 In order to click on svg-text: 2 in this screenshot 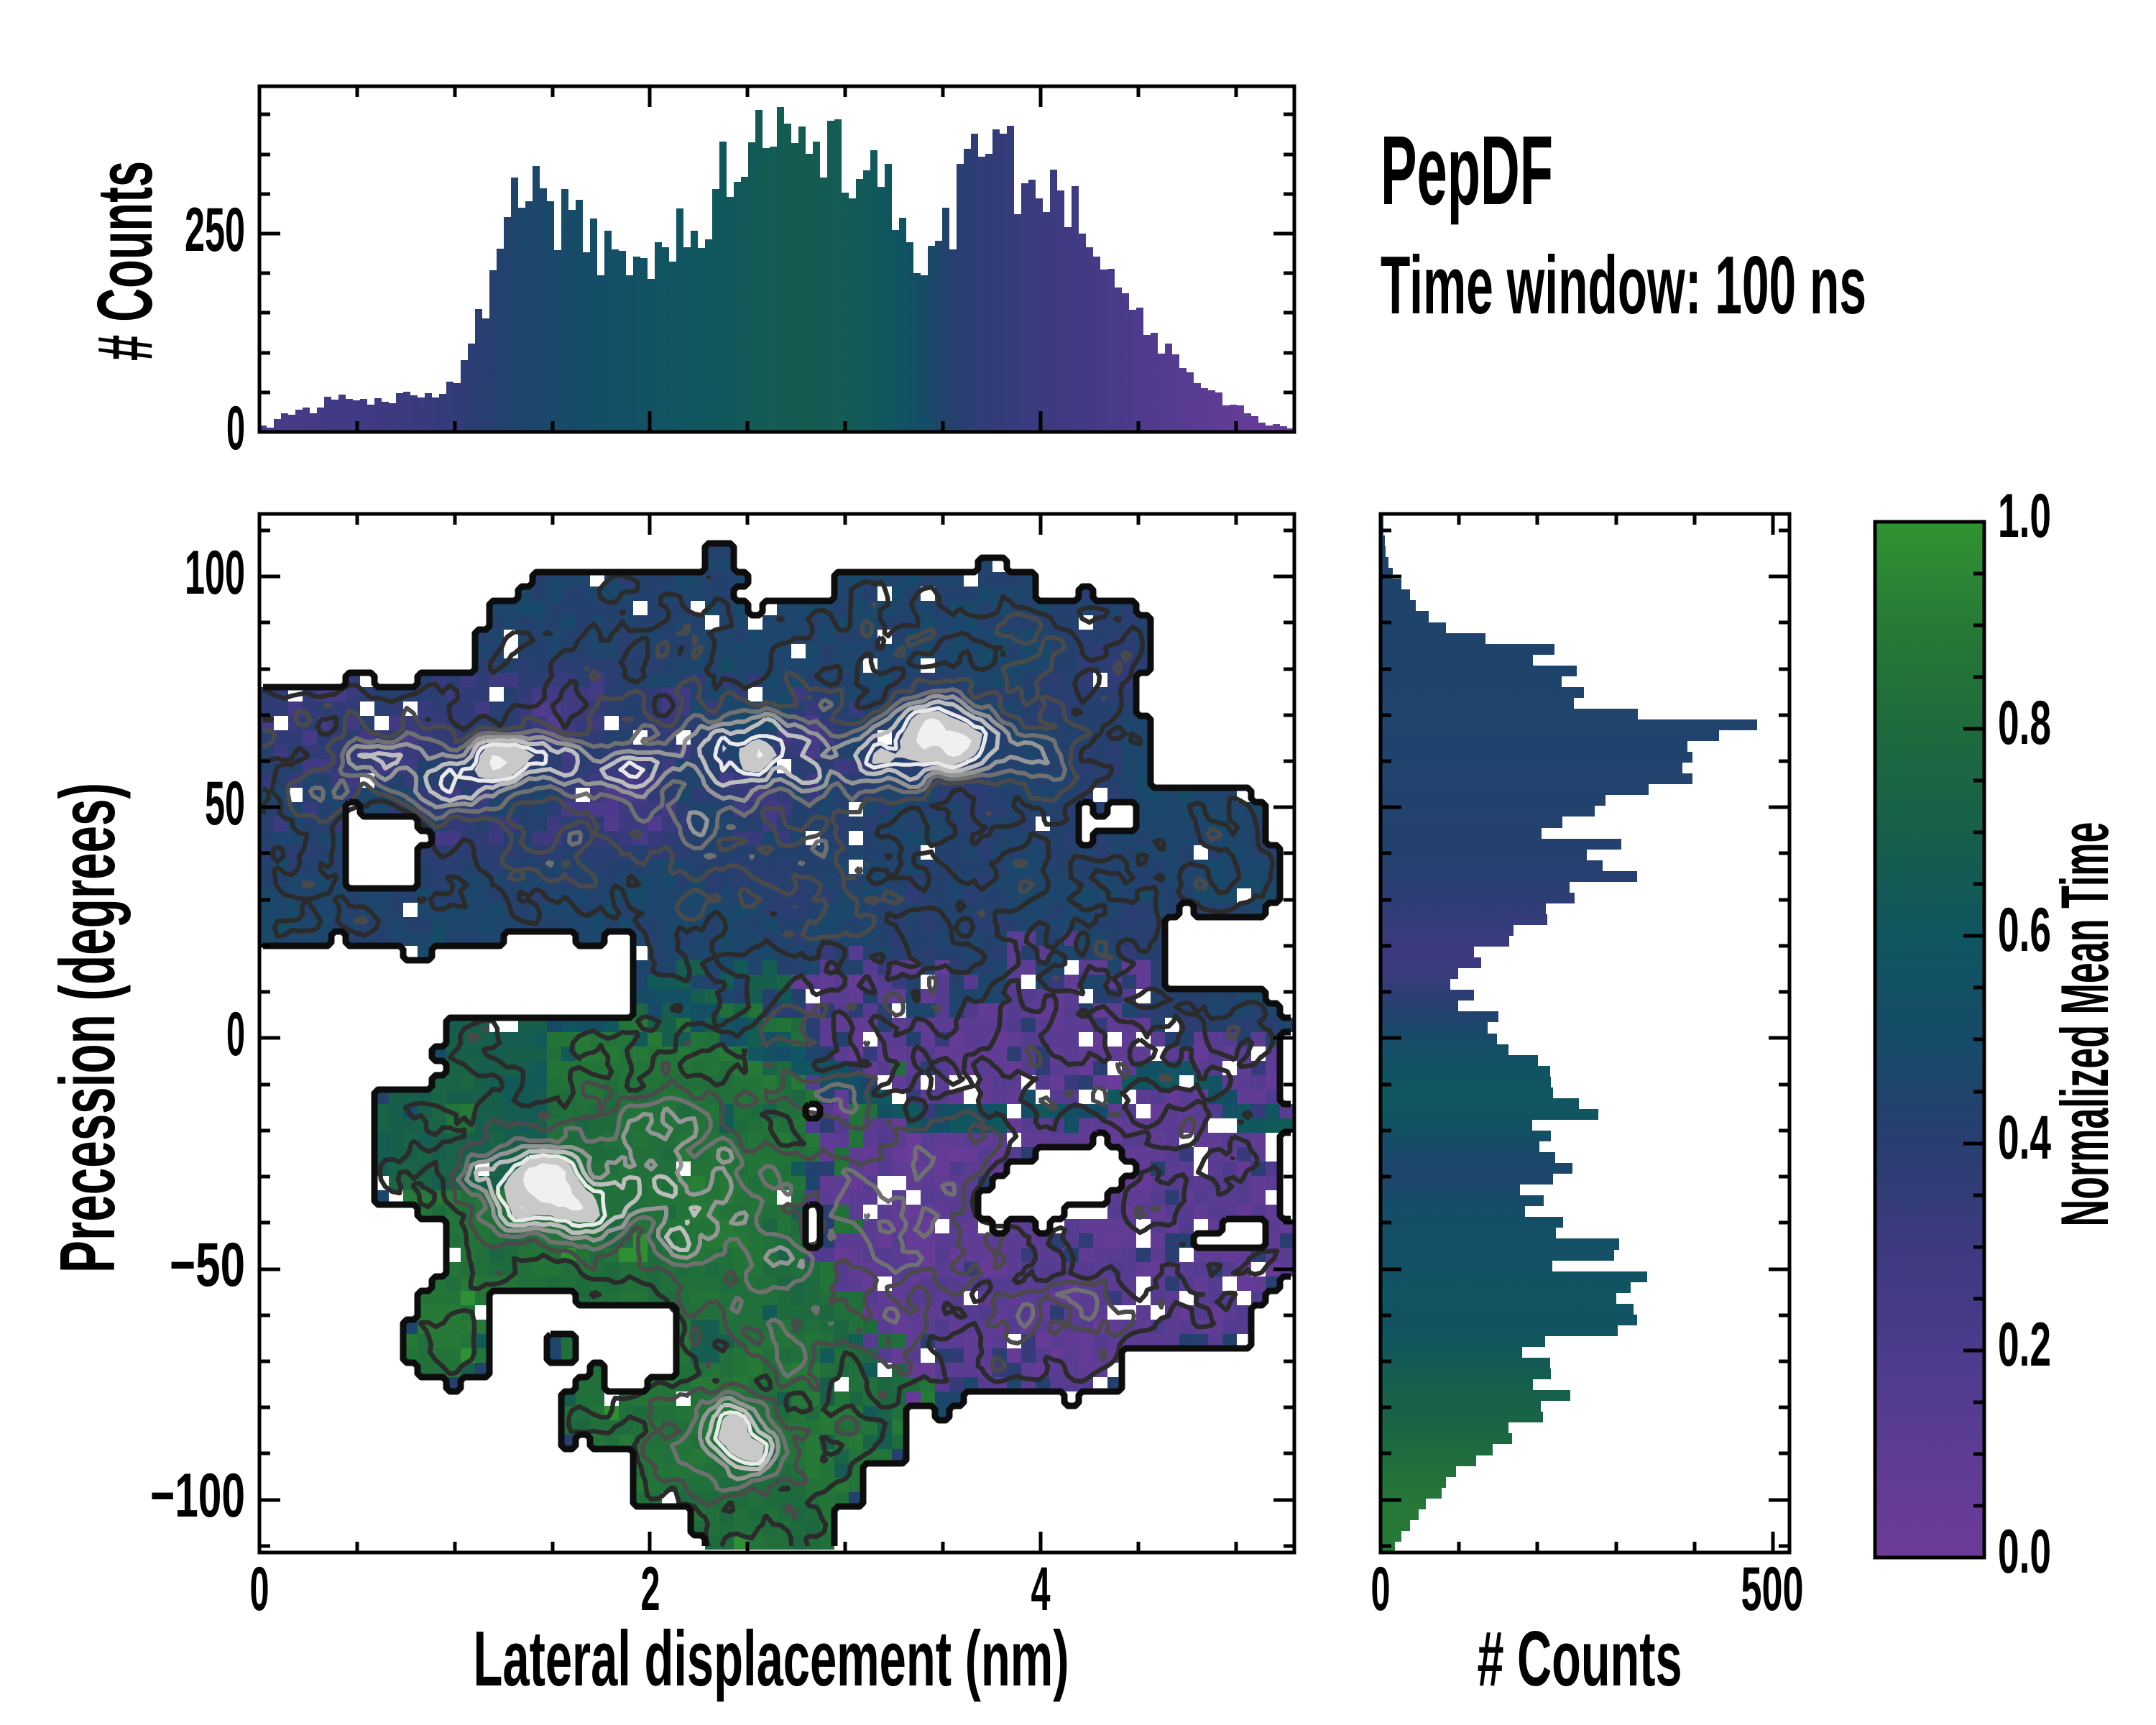, I will do `click(650, 1589)`.